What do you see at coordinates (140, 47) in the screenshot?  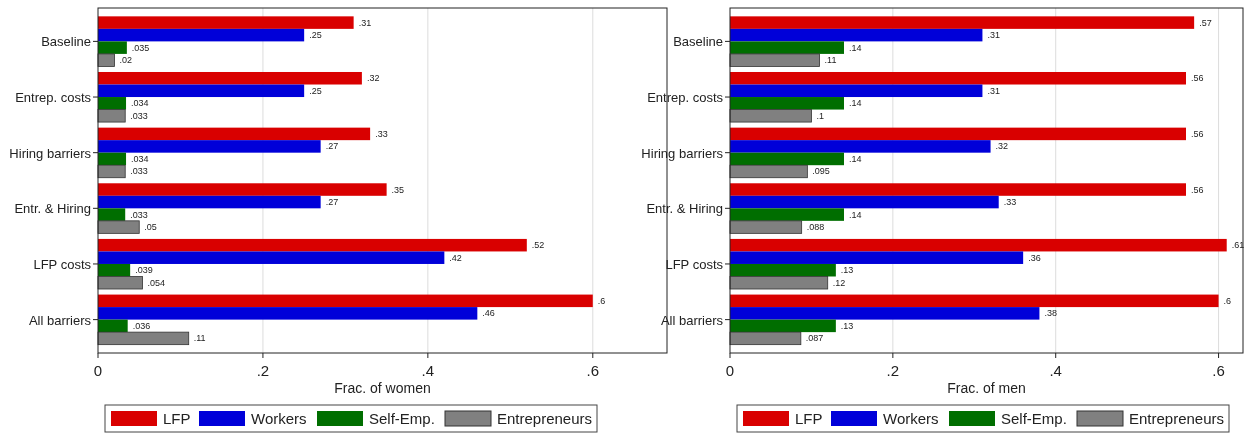 I see `data-label: .035` at bounding box center [140, 47].